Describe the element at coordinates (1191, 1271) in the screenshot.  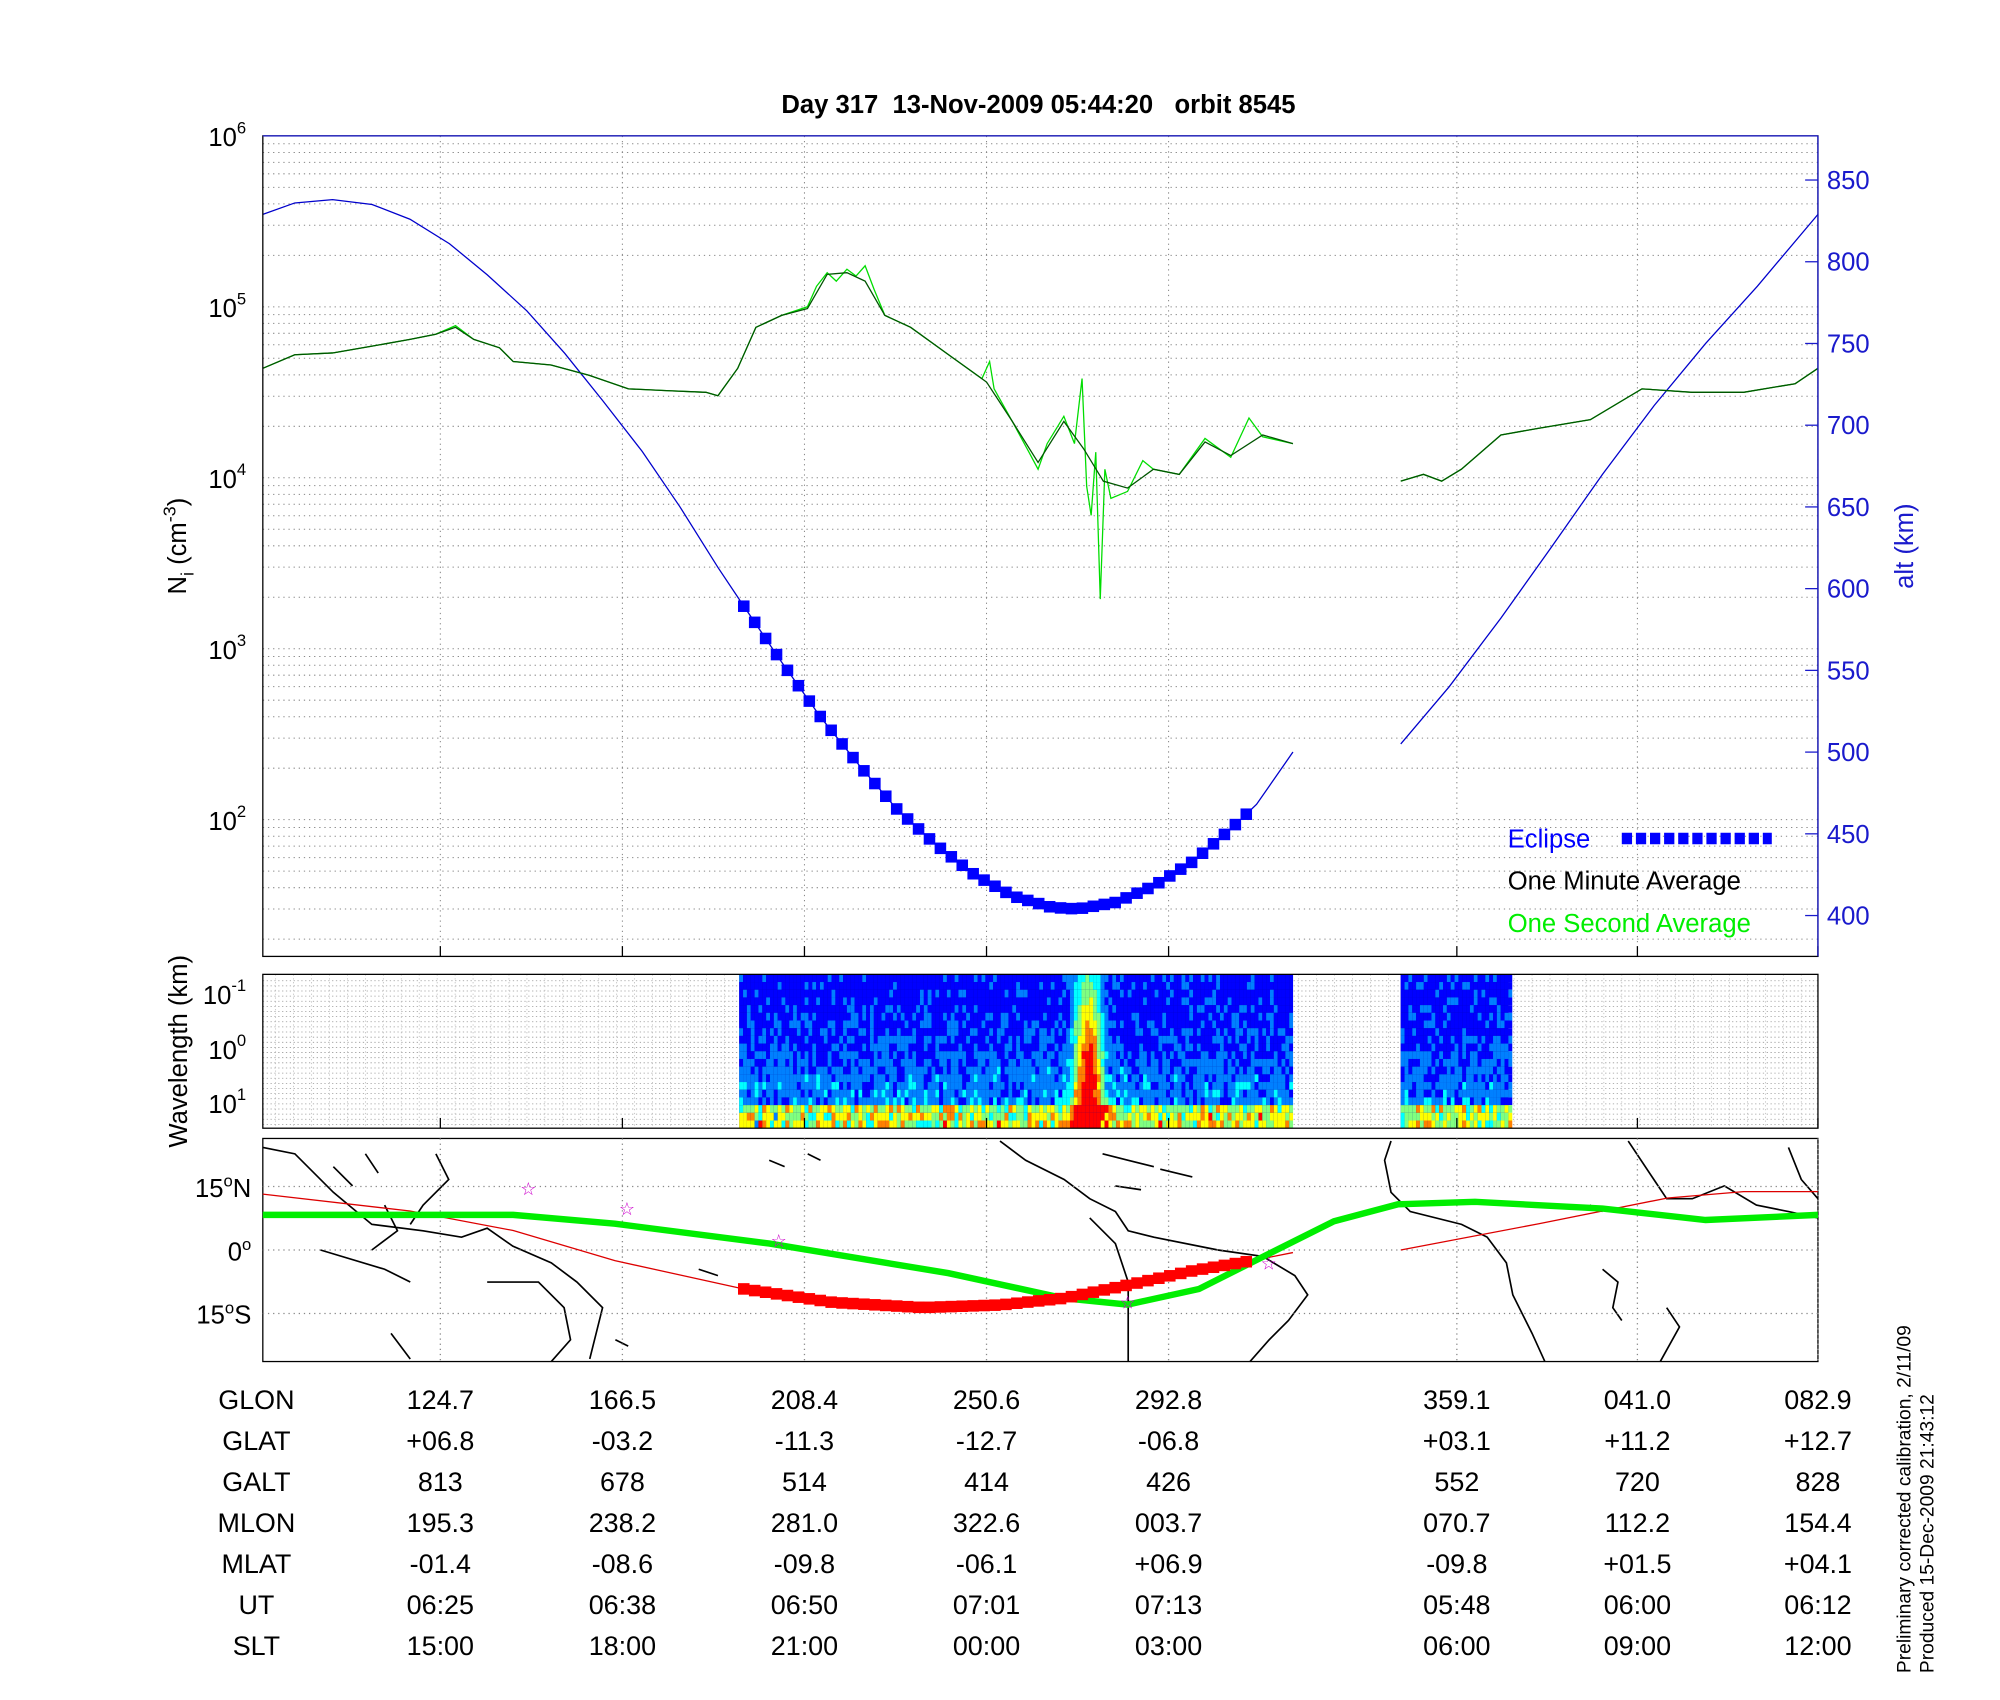
I see `eclipse-track-marker` at that location.